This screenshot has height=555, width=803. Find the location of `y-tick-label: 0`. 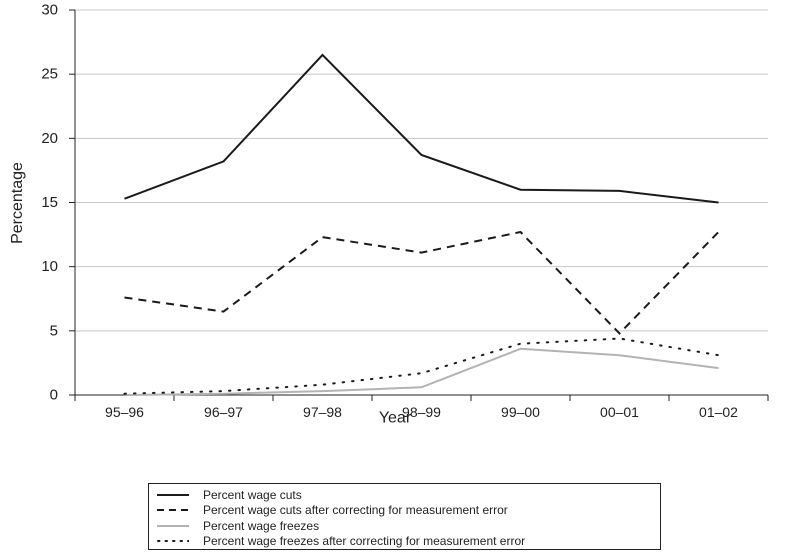

y-tick-label: 0 is located at coordinates (54, 395).